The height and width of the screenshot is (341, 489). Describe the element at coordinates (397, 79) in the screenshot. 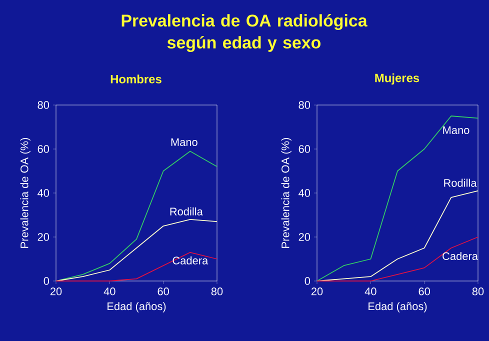

I see `chart-subtitle: Mujeres` at that location.